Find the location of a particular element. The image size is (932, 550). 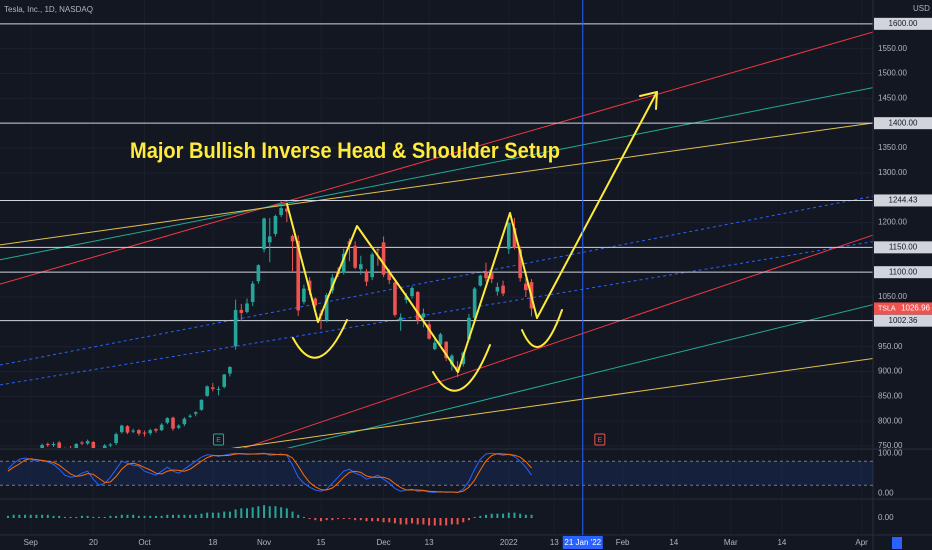

y-tick-label: 1550.00 is located at coordinates (892, 48).